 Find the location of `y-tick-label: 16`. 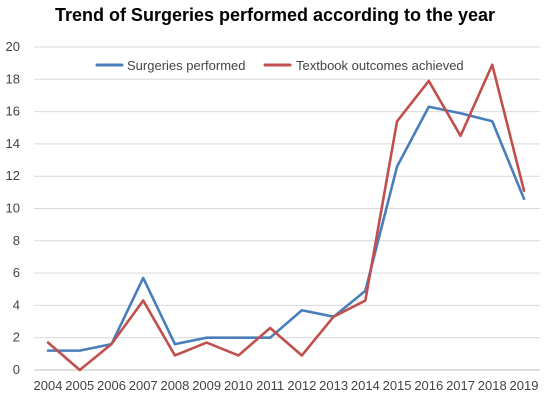

y-tick-label: 16 is located at coordinates (13, 111).